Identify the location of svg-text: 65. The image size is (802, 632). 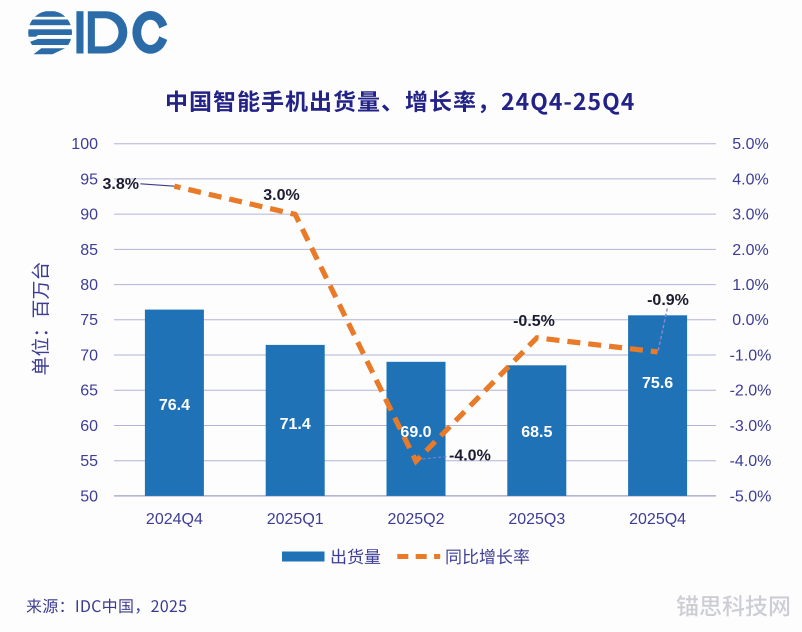
(89, 391).